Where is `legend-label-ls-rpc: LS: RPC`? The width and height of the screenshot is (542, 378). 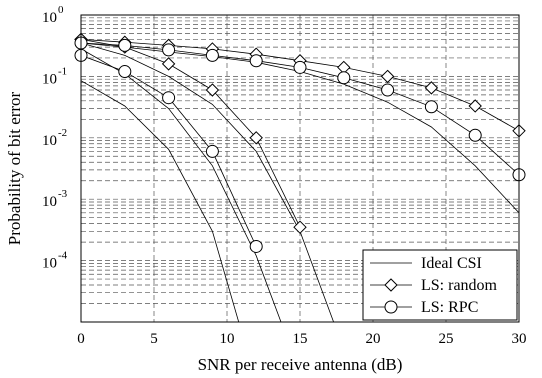
legend-label-ls-rpc: LS: RPC is located at coordinates (449, 307).